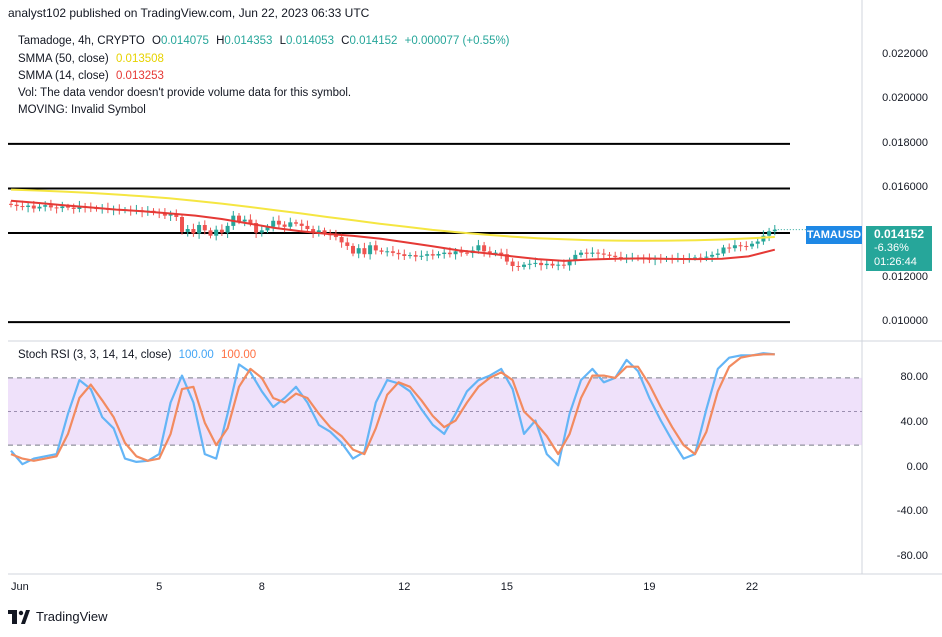  Describe the element at coordinates (19, 616) in the screenshot. I see `tradingview-logo-icon` at that location.